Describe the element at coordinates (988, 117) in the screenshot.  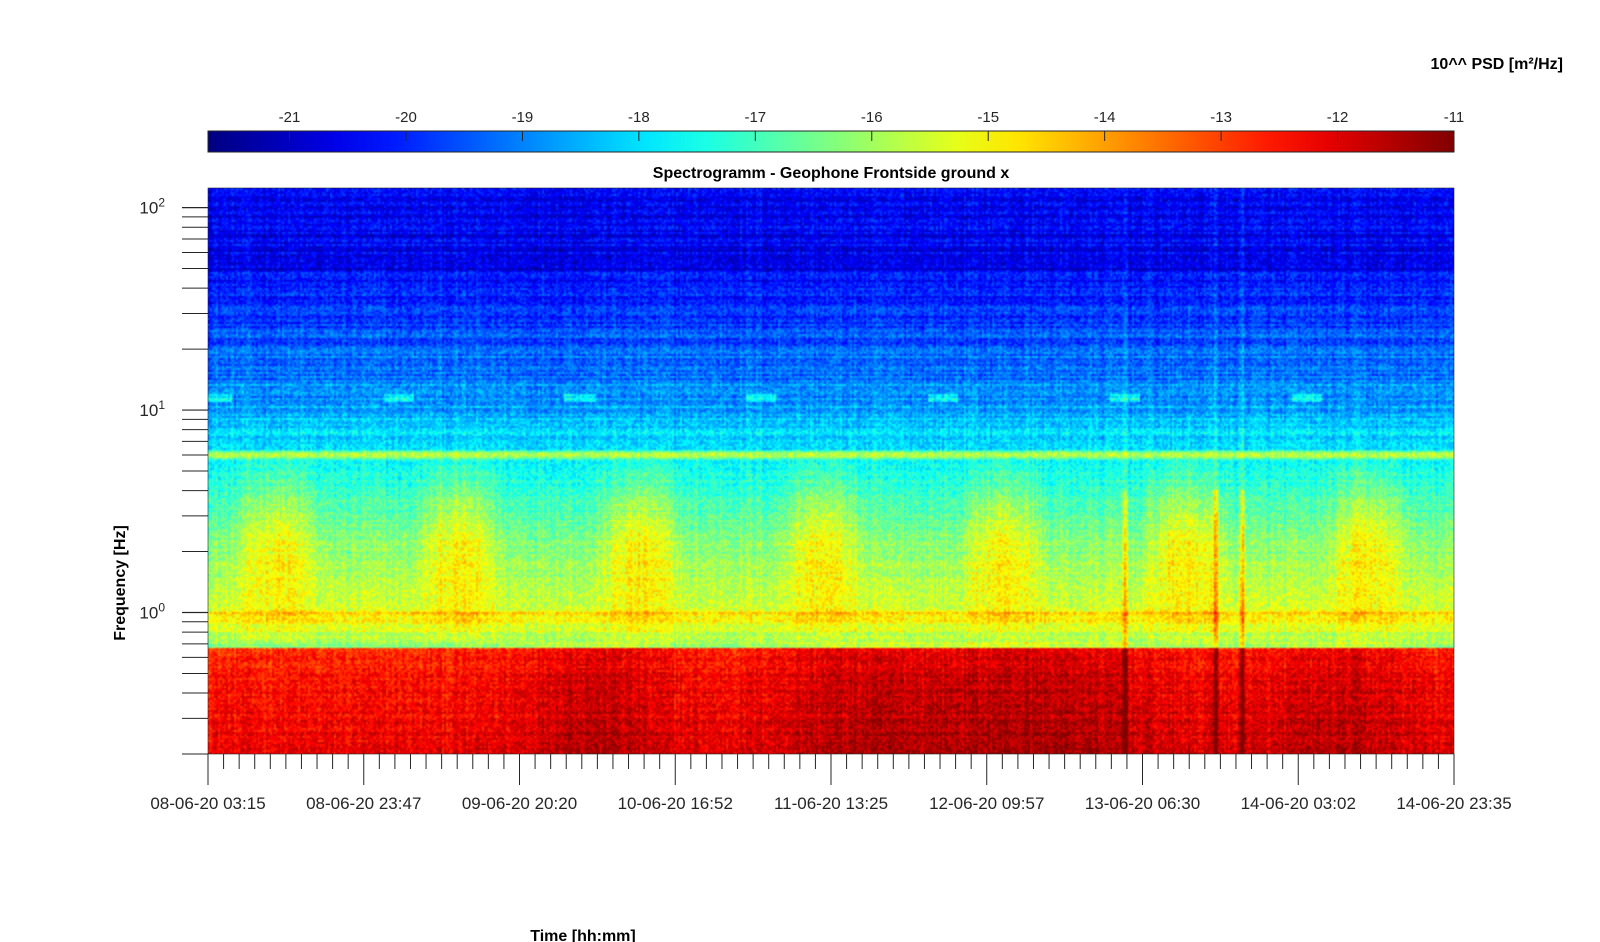
I see `colorbar-tick-label: -15` at that location.